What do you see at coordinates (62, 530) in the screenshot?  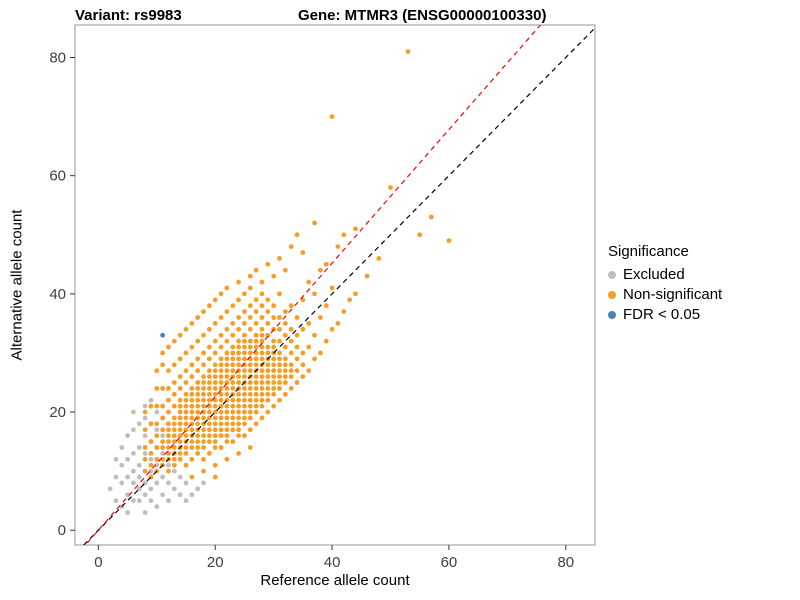 I see `y-tick-label: 0` at bounding box center [62, 530].